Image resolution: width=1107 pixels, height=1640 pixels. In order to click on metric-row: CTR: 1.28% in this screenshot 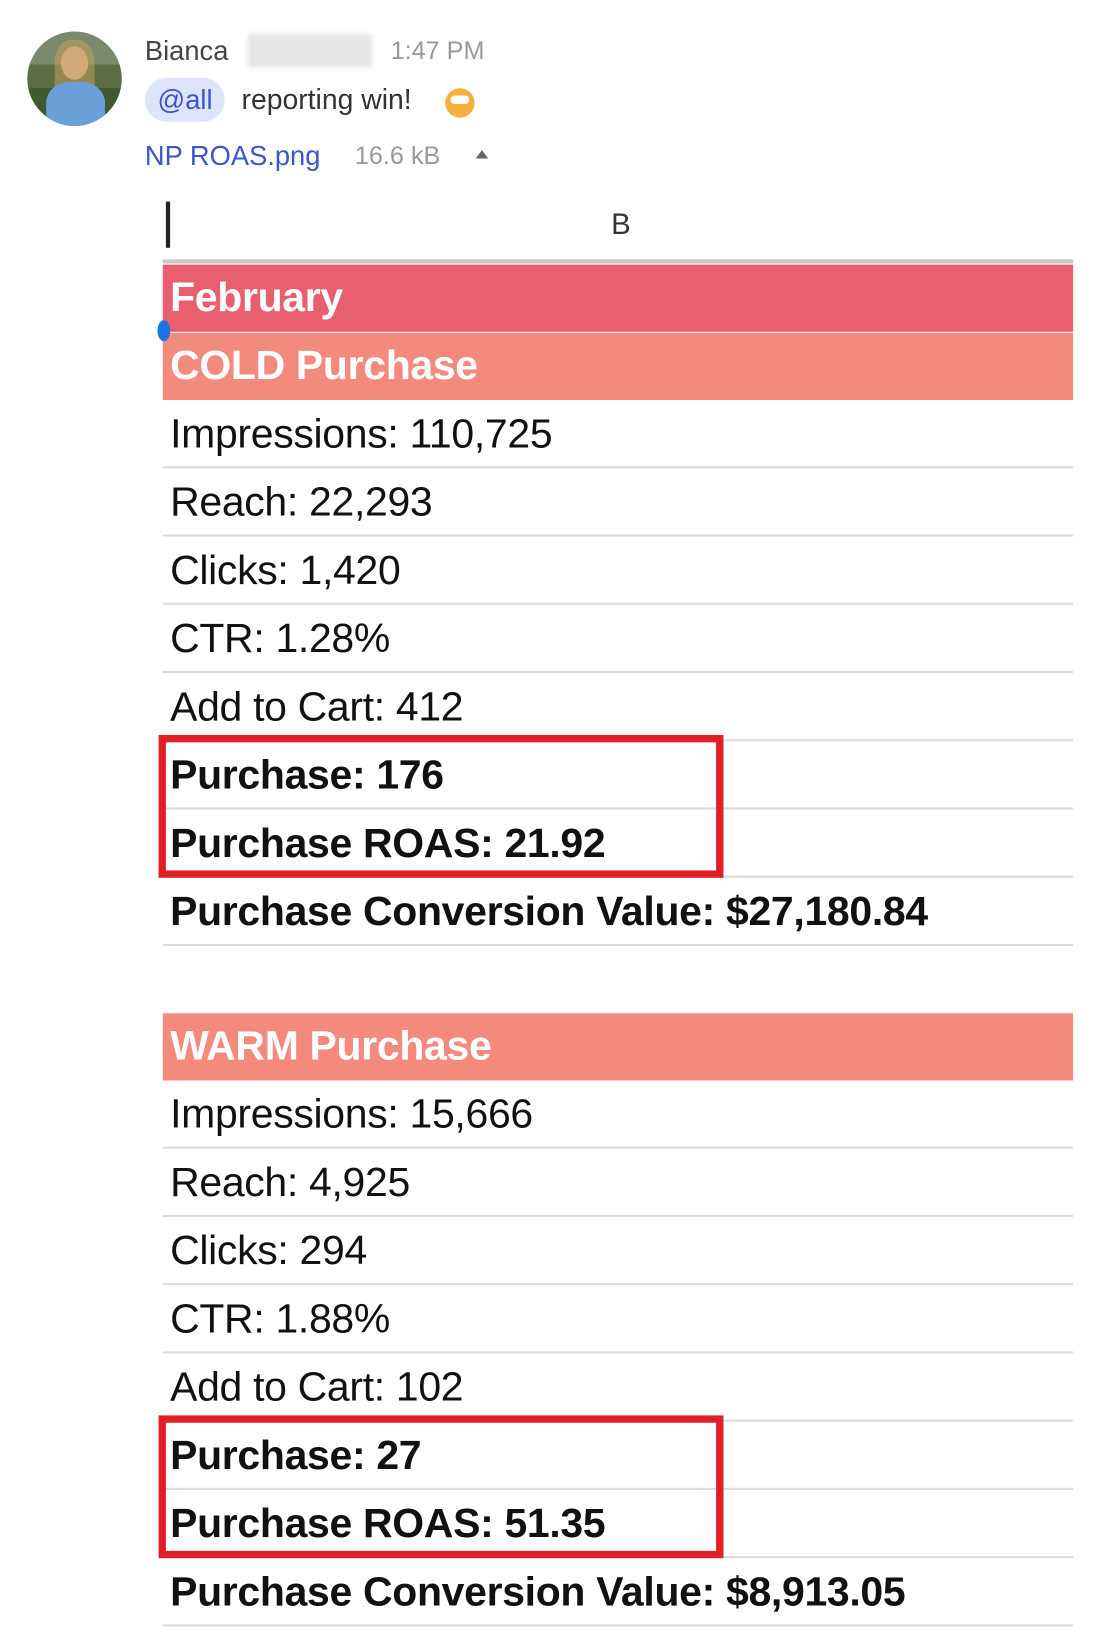, I will do `click(618, 640)`.